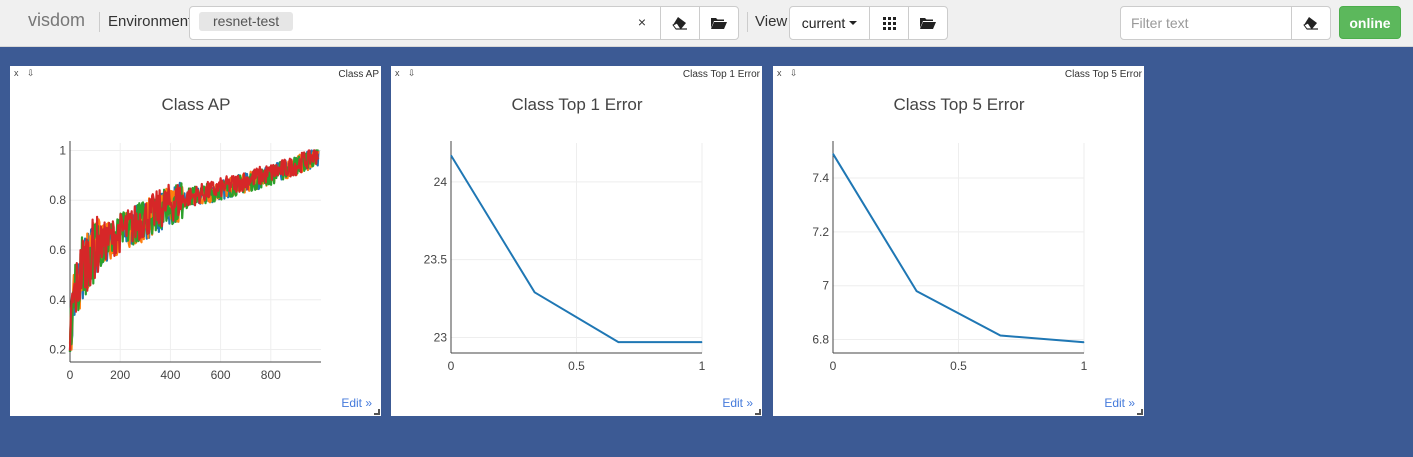  Describe the element at coordinates (441, 337) in the screenshot. I see `y-tick-label: 23` at that location.